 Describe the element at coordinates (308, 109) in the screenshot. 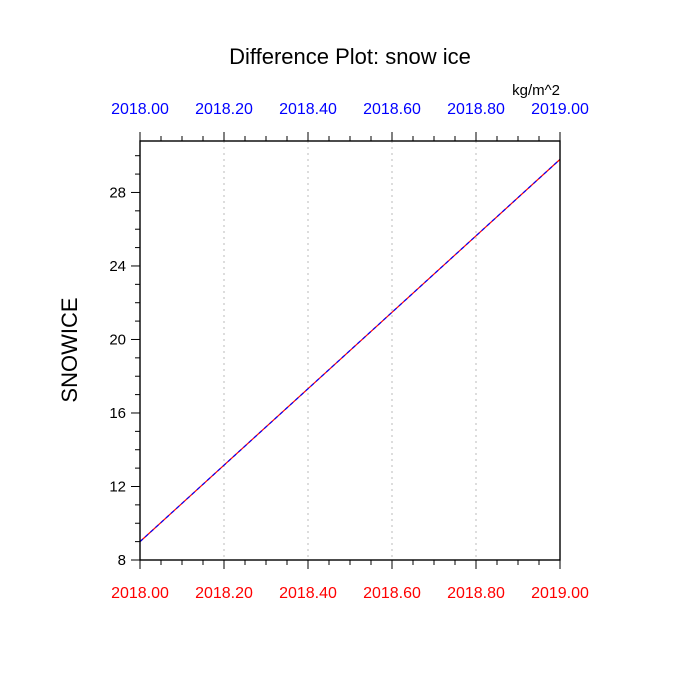

I see `x-tick-label-top: 2018.40` at that location.